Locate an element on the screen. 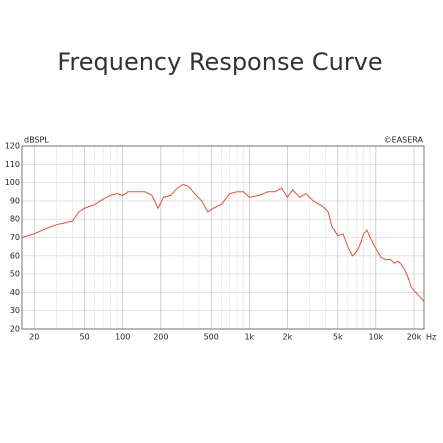 The width and height of the screenshot is (443, 443). y-tick-label: 90 is located at coordinates (15, 200).